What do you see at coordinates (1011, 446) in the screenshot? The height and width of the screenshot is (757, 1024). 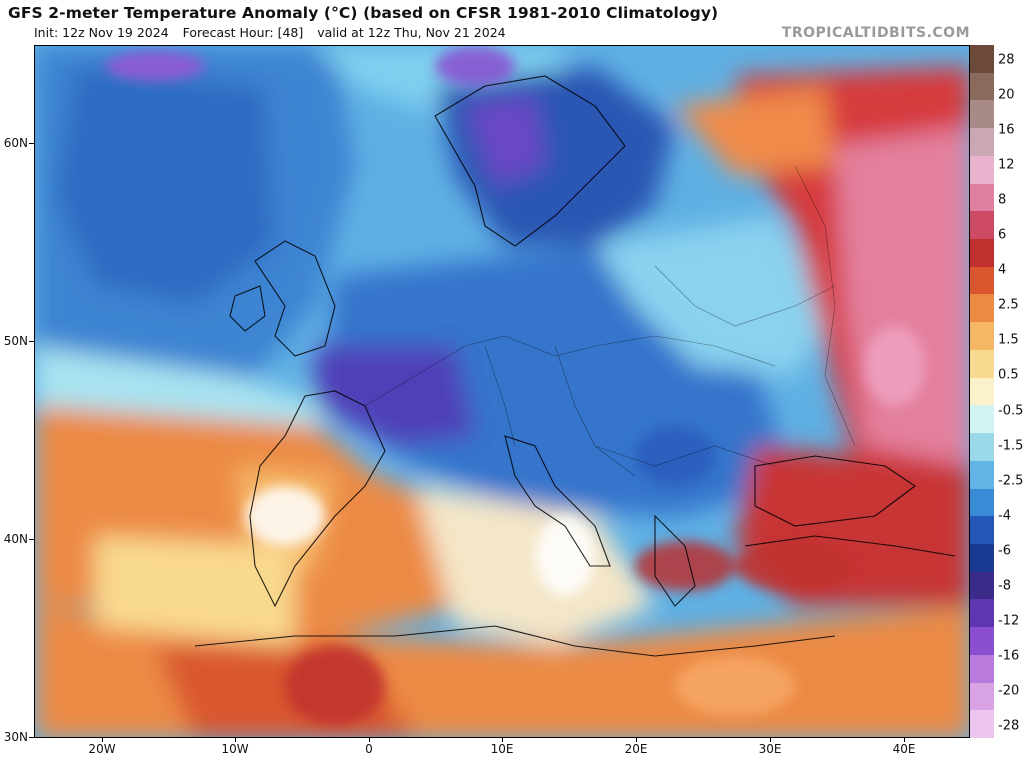 I see `colorbar-label: -1.5` at bounding box center [1011, 446].